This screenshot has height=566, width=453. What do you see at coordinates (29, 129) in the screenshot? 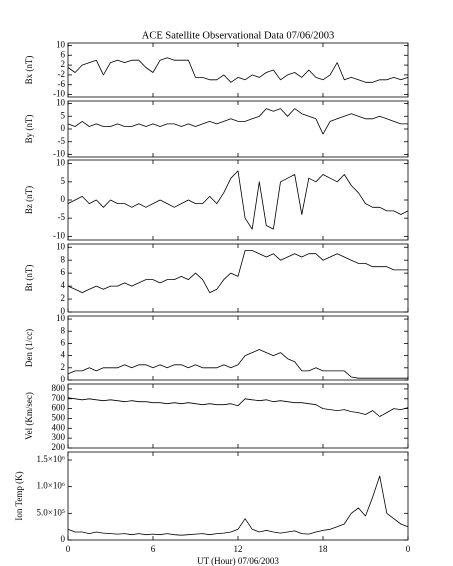
I see `y-axis-label: By (nT)` at bounding box center [29, 129].